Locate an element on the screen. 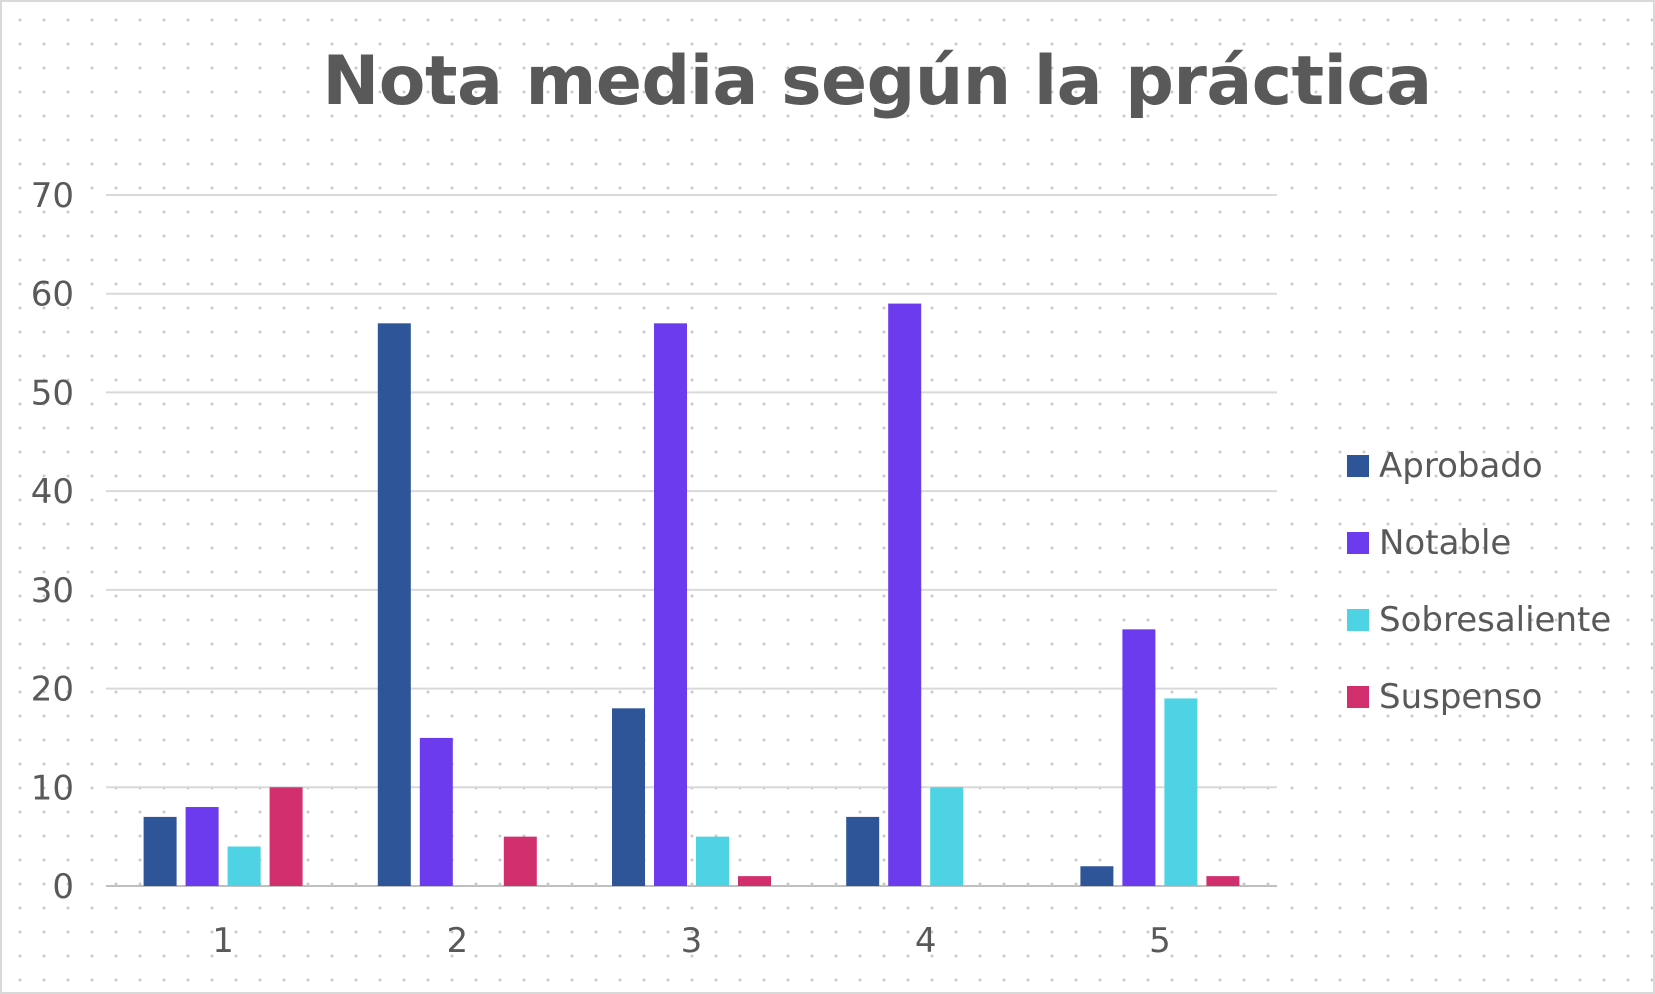  chart-title: Nota media según la práctica is located at coordinates (877, 81).